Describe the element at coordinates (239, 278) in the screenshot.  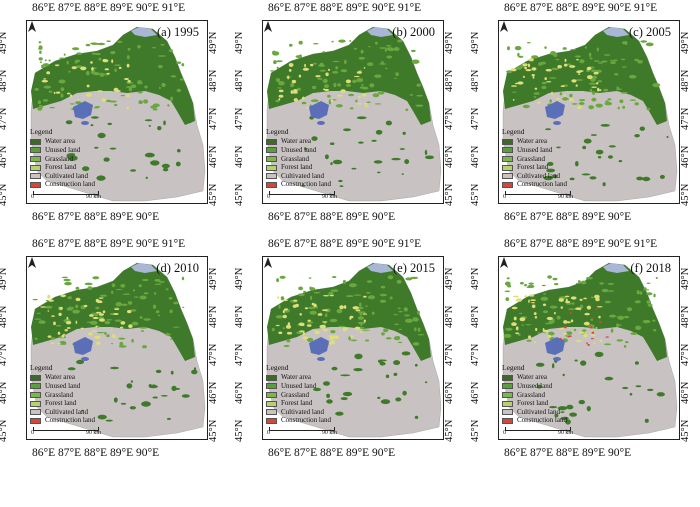
I see `latitude-tick-left: 49°N` at that location.